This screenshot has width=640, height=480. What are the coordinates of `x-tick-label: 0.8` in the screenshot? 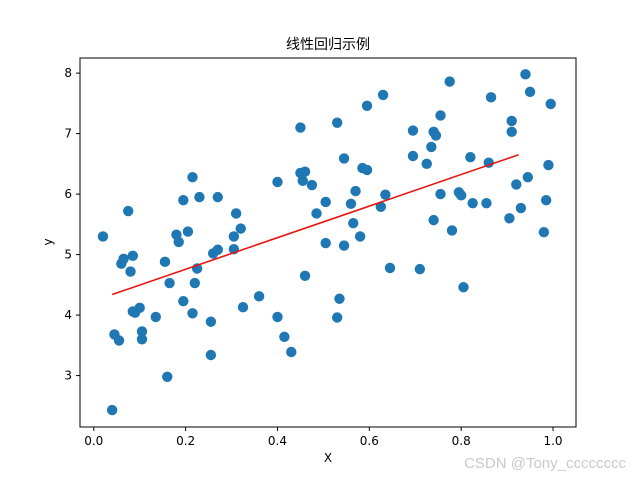 It's located at (461, 441).